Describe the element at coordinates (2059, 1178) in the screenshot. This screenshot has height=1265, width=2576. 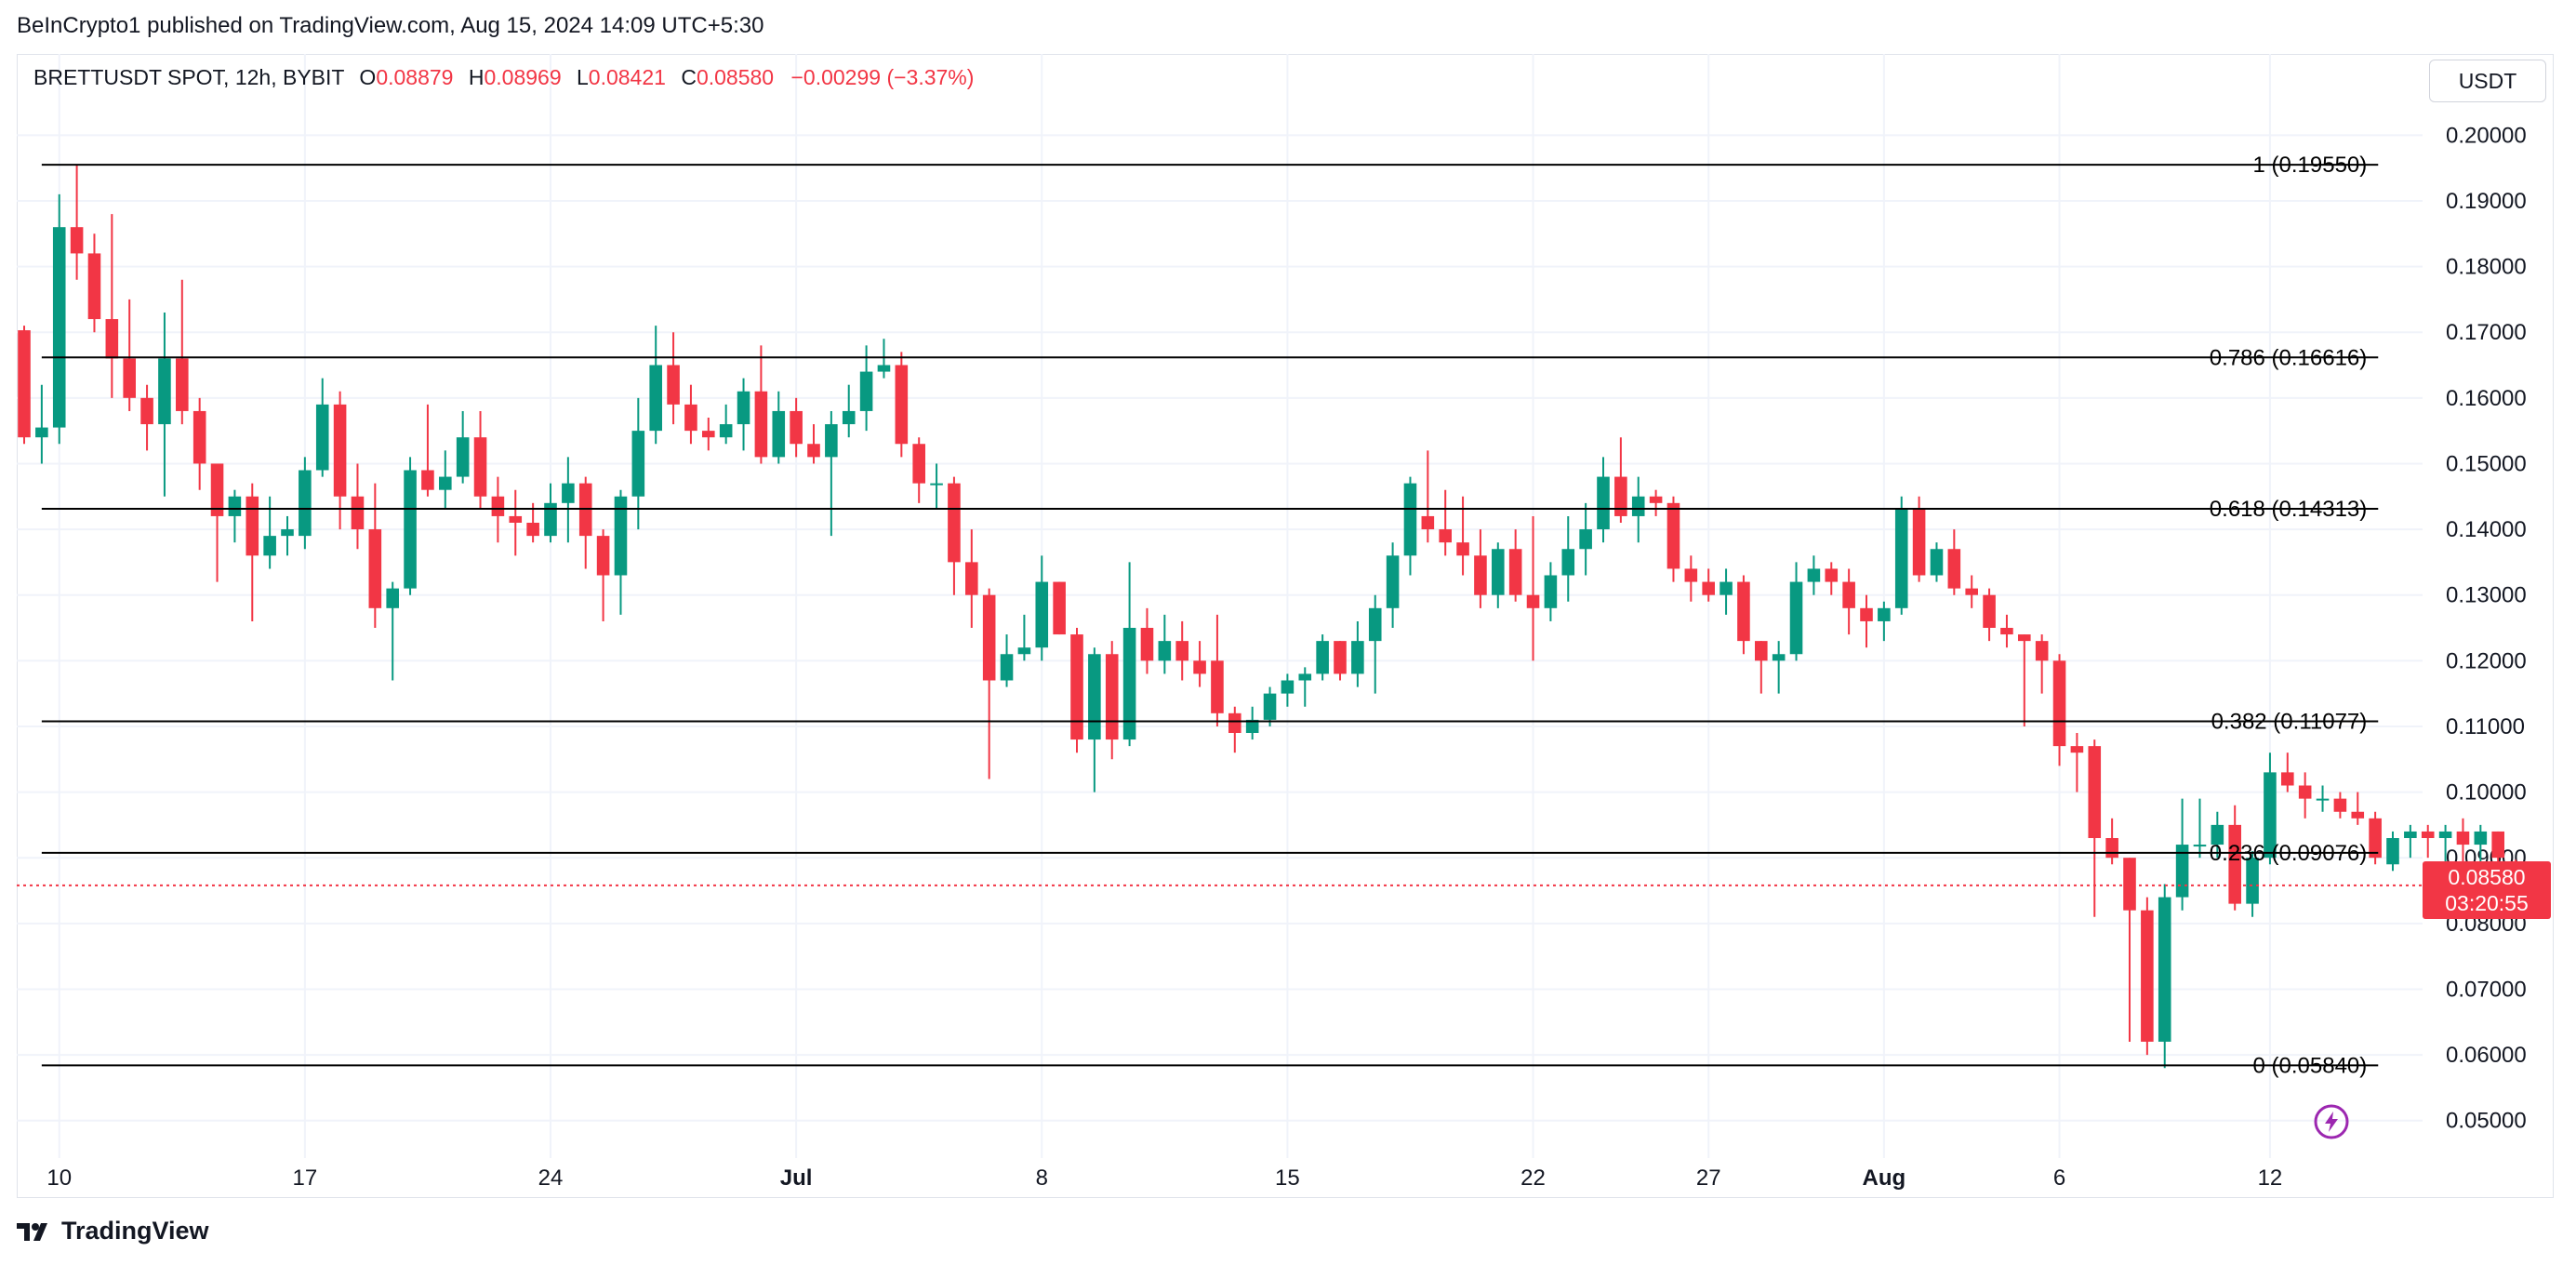
I see `x-tick-label: 6` at that location.